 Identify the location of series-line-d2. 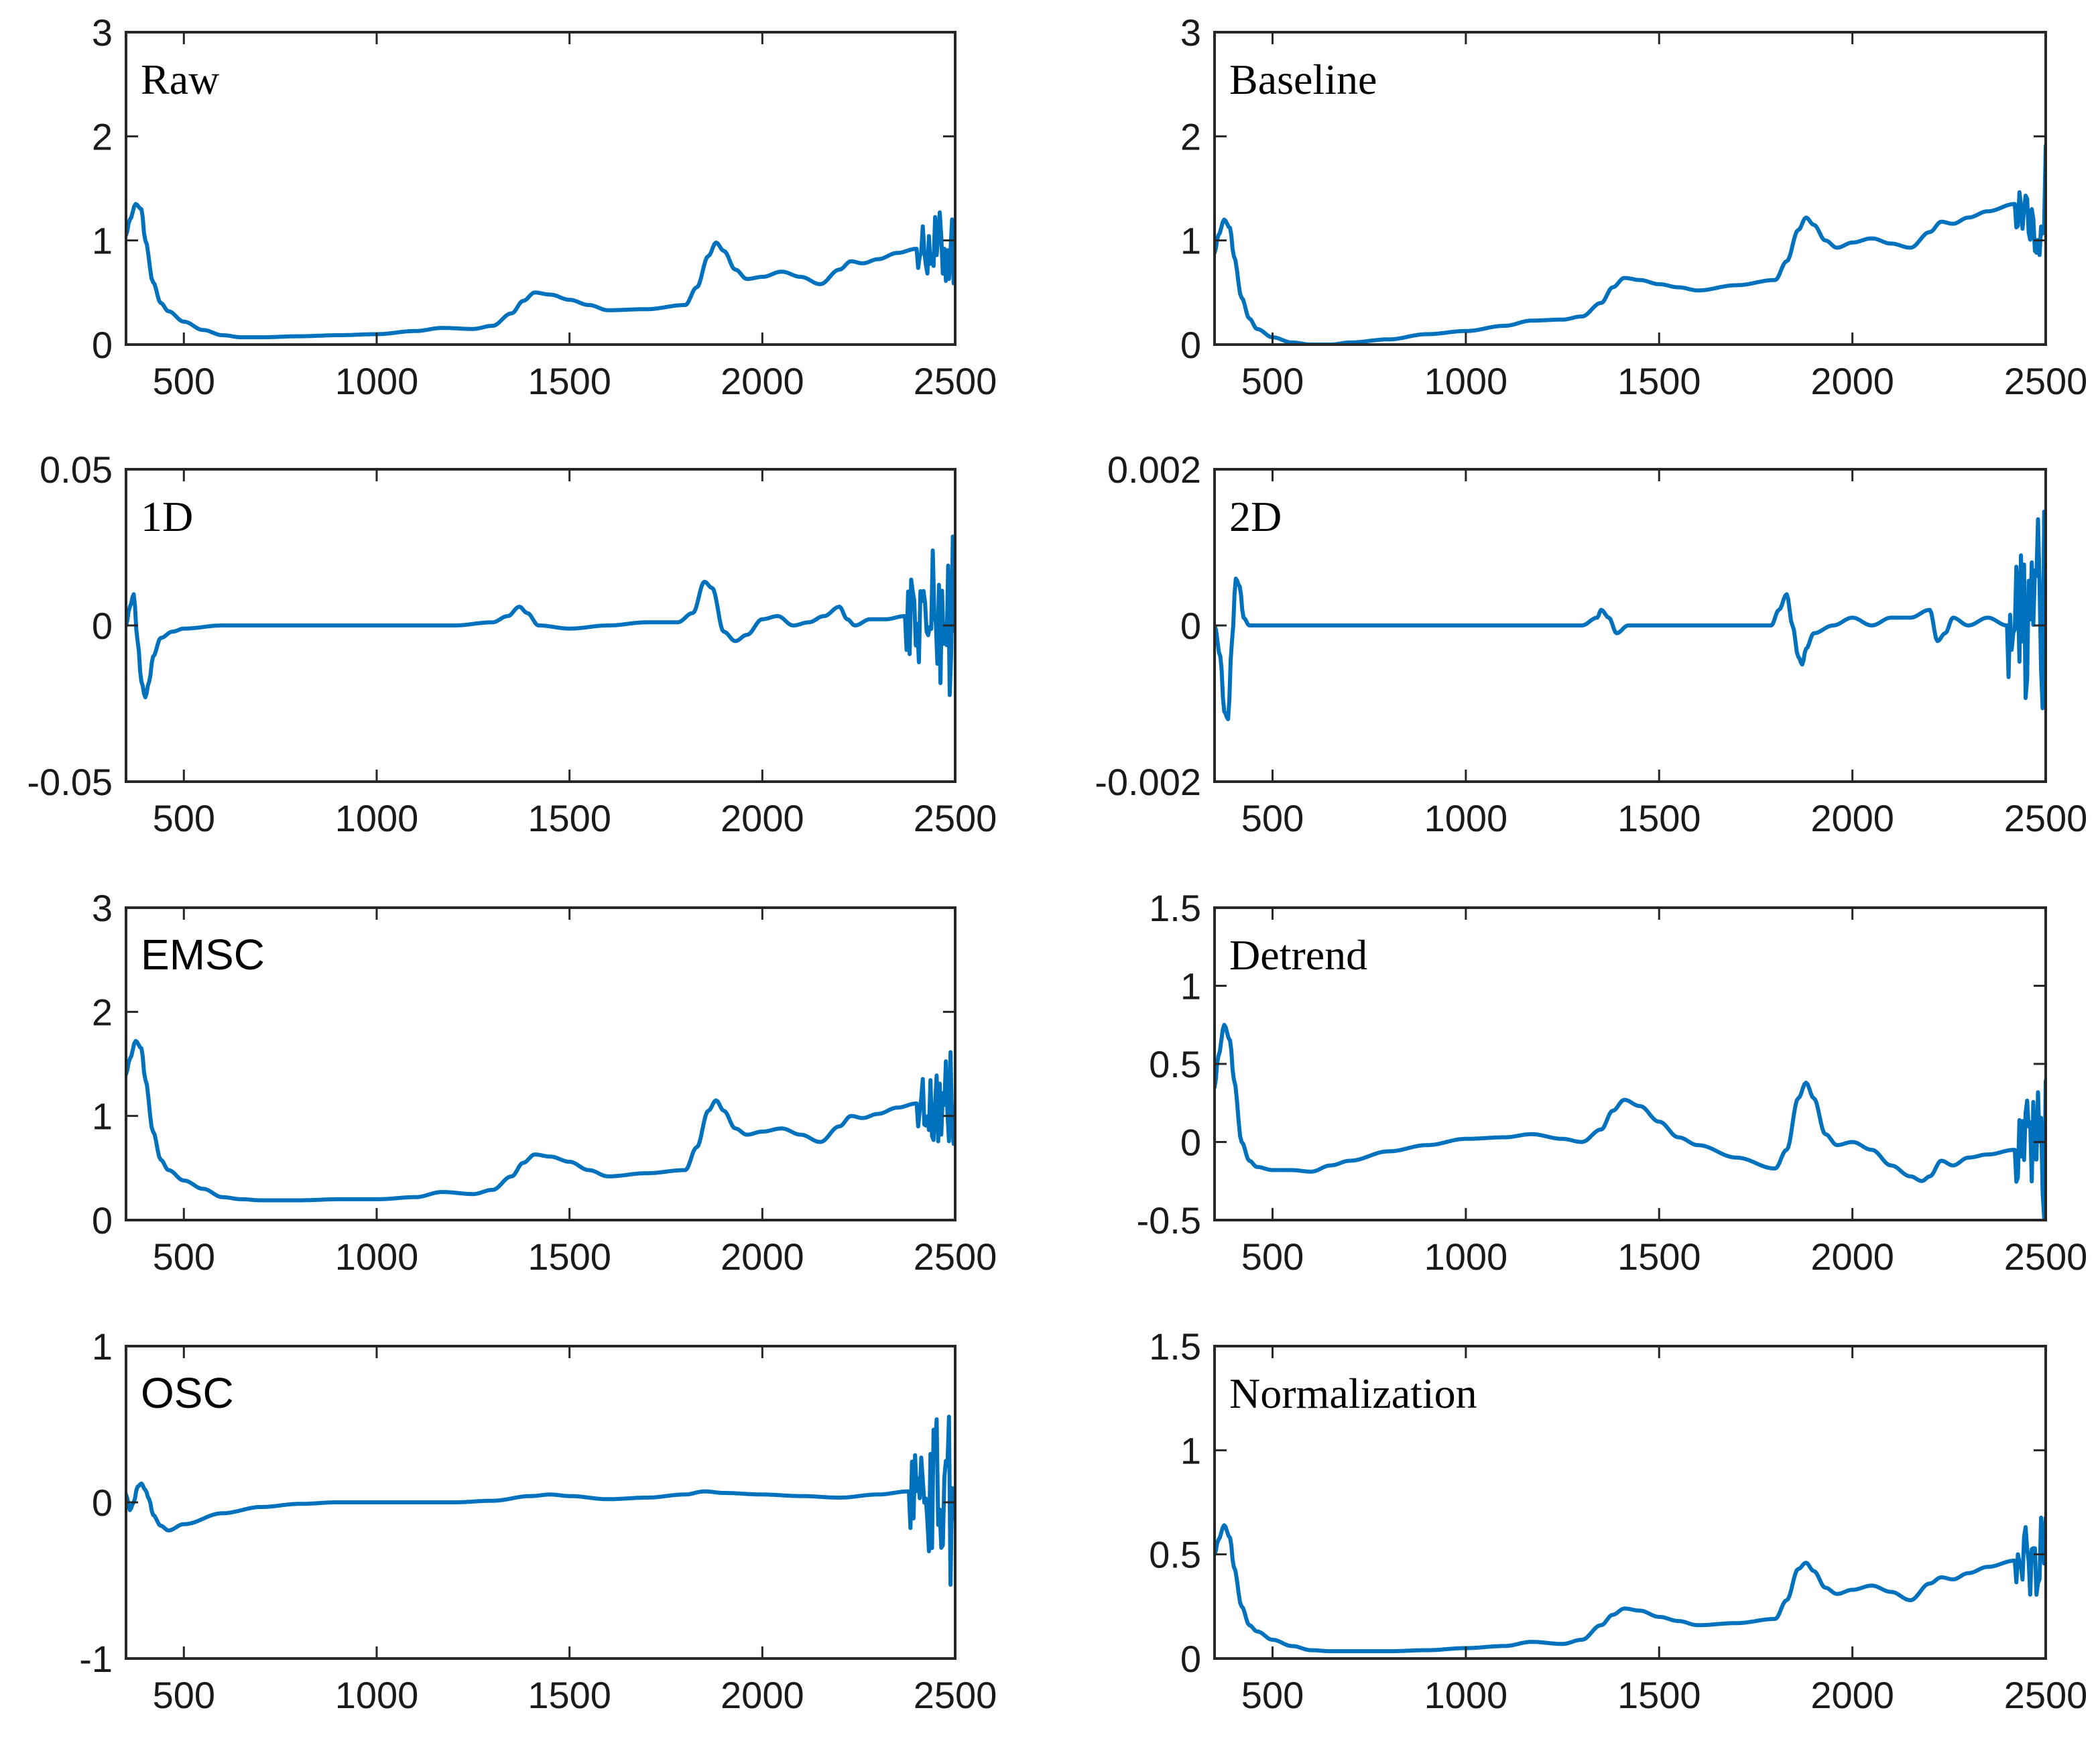
(1630, 615).